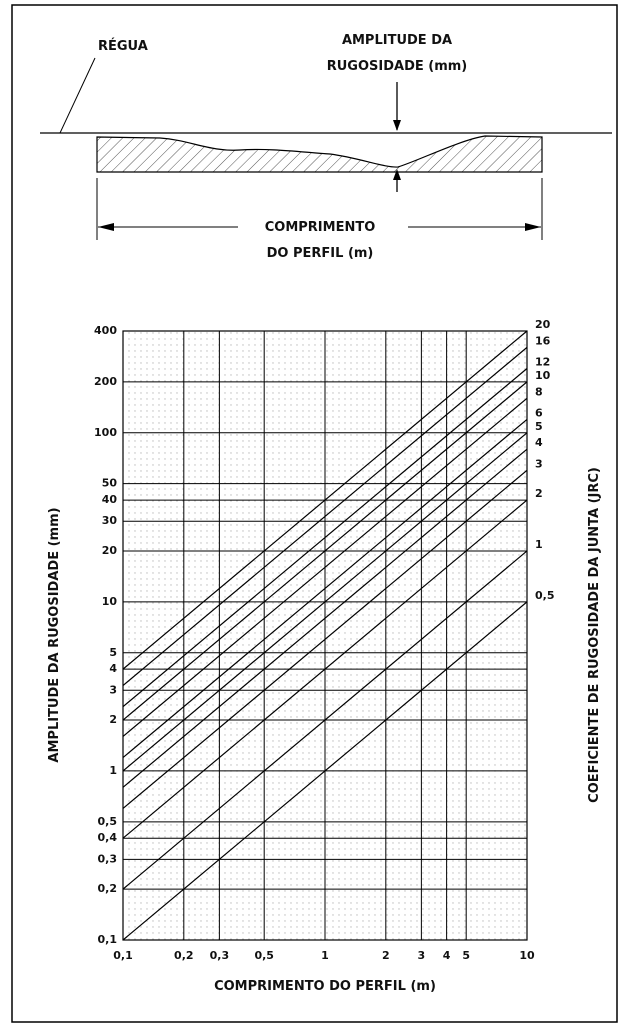 Image resolution: width=640 pixels, height=1031 pixels. I want to click on y-tick-label: 400, so click(105, 330).